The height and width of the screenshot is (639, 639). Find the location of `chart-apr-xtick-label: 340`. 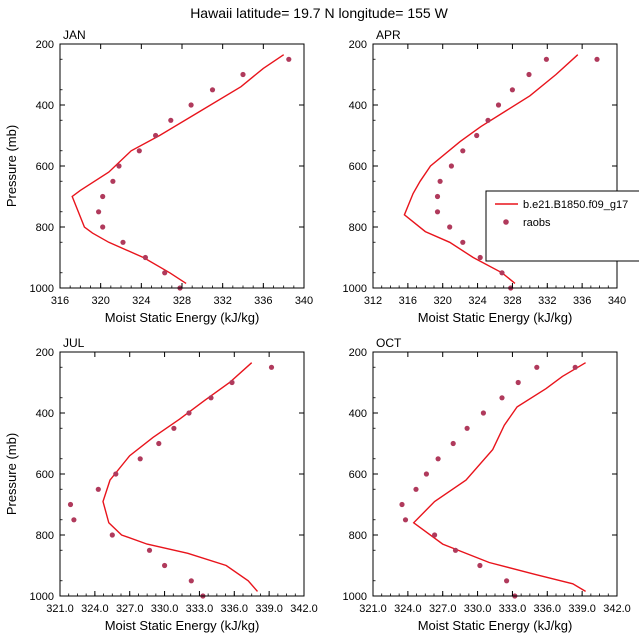

chart-apr-xtick-label: 340 is located at coordinates (617, 301).